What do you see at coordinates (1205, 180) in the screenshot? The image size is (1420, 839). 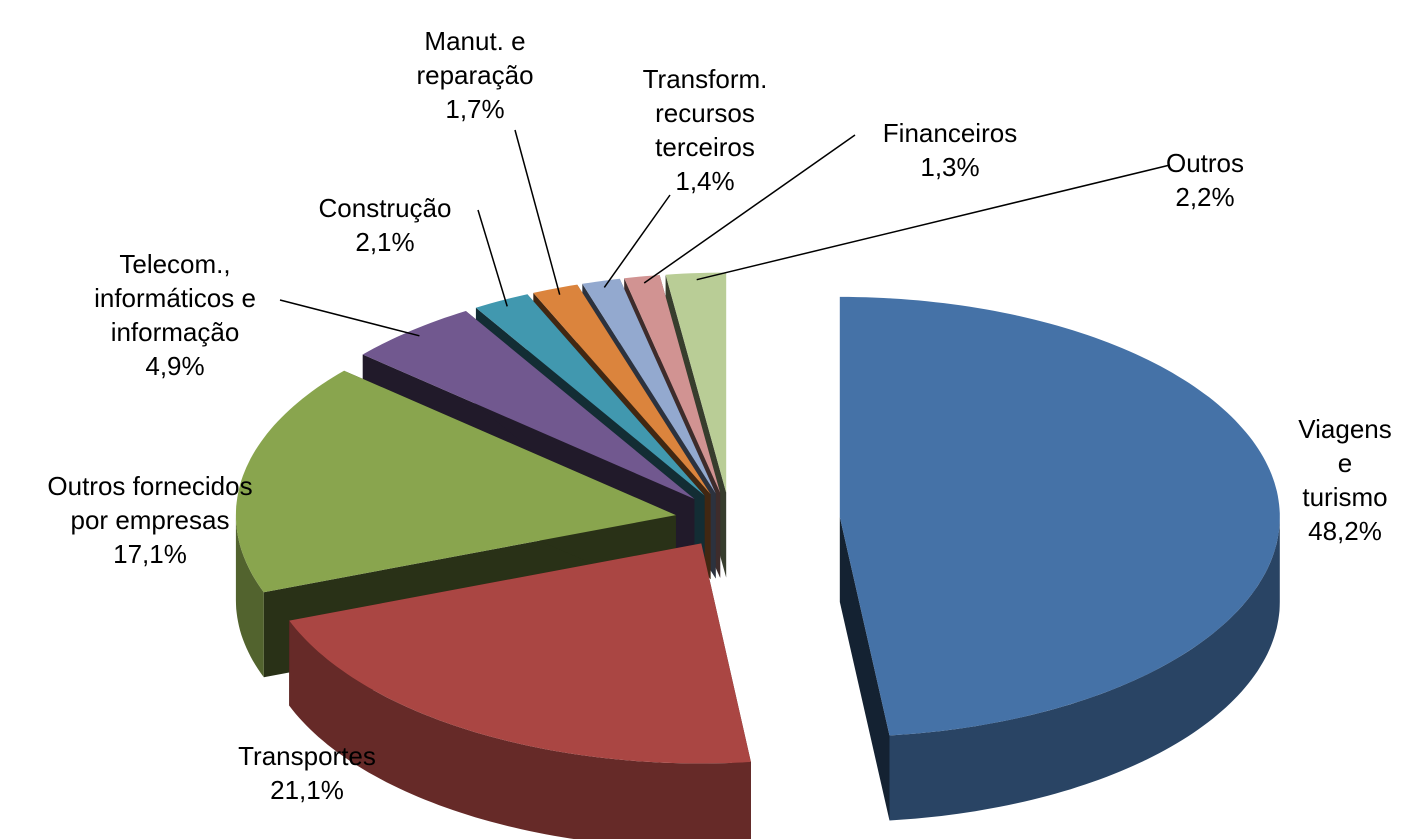 I see `data-label: Outros 2,2%` at bounding box center [1205, 180].